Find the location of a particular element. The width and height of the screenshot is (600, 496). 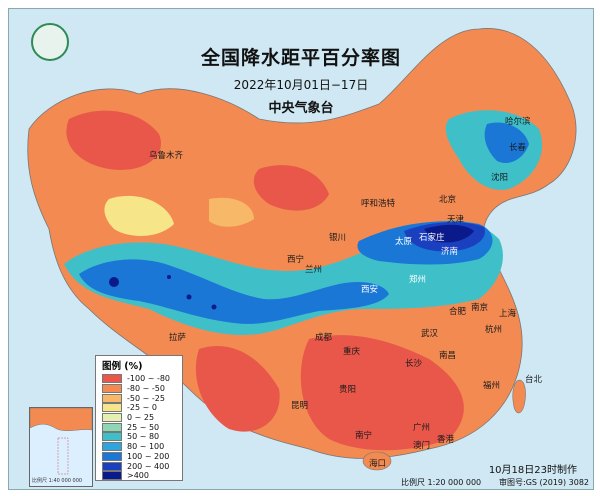

legend-label: -50 ~ -25 is located at coordinates (146, 398).